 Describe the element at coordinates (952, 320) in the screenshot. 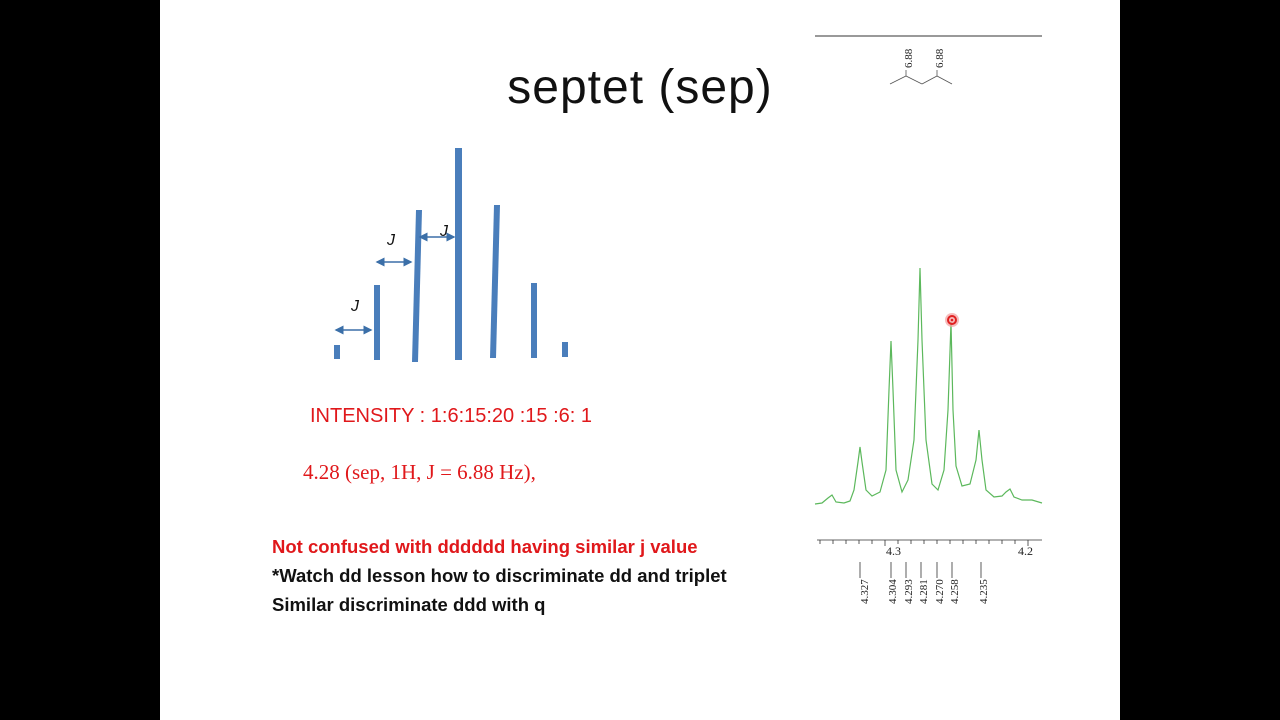

I see `cursor-indicator` at that location.